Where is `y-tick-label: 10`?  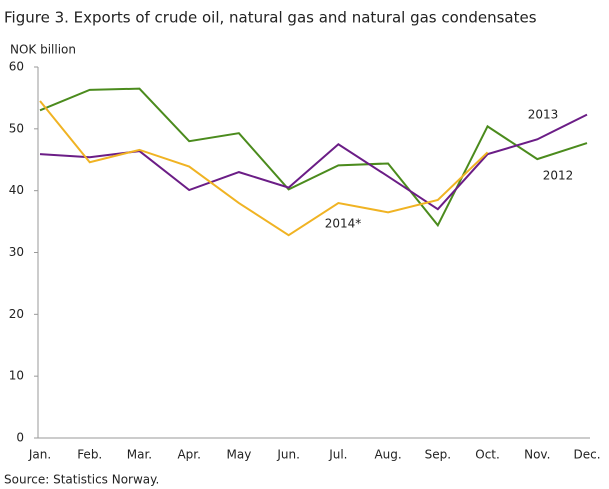 y-tick-label: 10 is located at coordinates (16, 376).